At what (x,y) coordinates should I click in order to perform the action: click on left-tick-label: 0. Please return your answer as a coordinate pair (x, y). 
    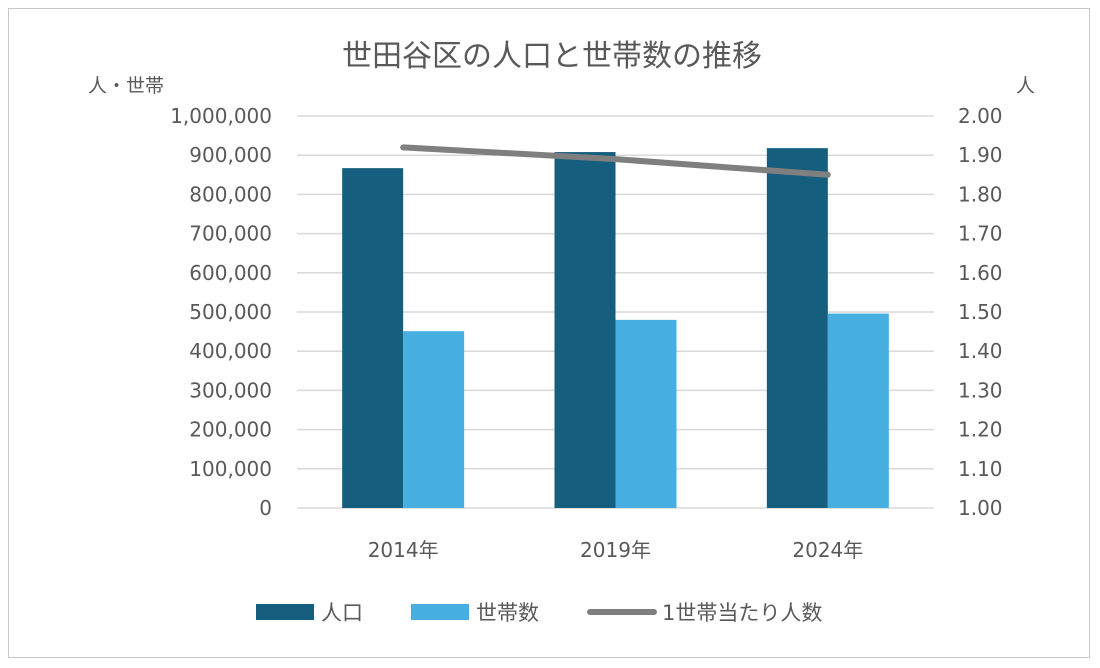
    Looking at the image, I should click on (265, 508).